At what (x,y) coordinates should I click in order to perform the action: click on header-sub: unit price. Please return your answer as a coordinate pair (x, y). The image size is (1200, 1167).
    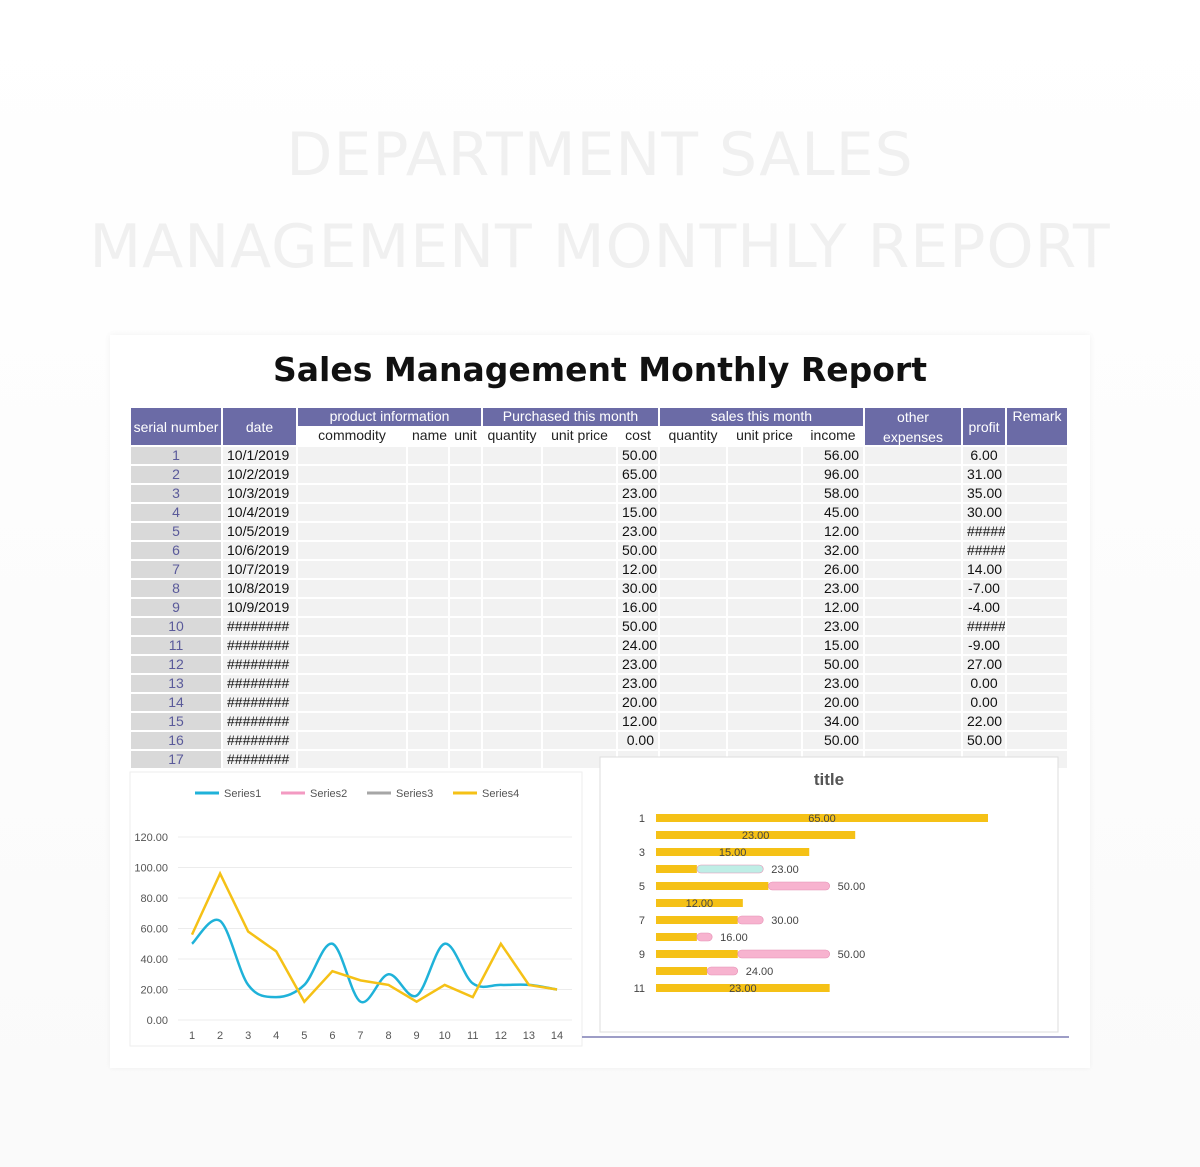
    Looking at the image, I should click on (764, 436).